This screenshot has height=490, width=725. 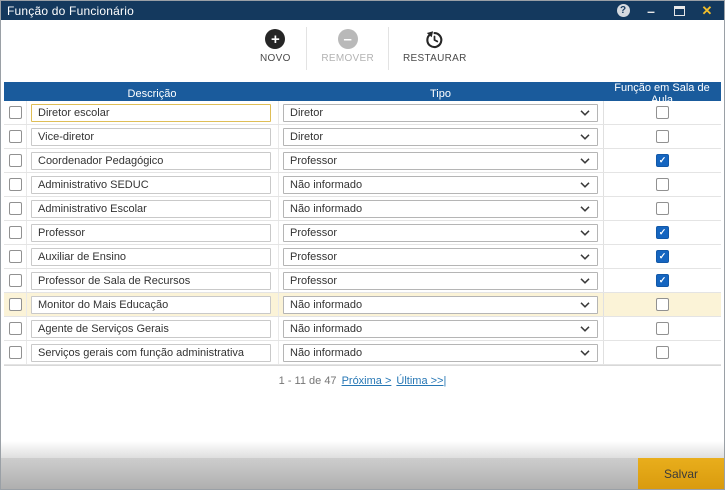 I want to click on help-button: ?, so click(x=623, y=10).